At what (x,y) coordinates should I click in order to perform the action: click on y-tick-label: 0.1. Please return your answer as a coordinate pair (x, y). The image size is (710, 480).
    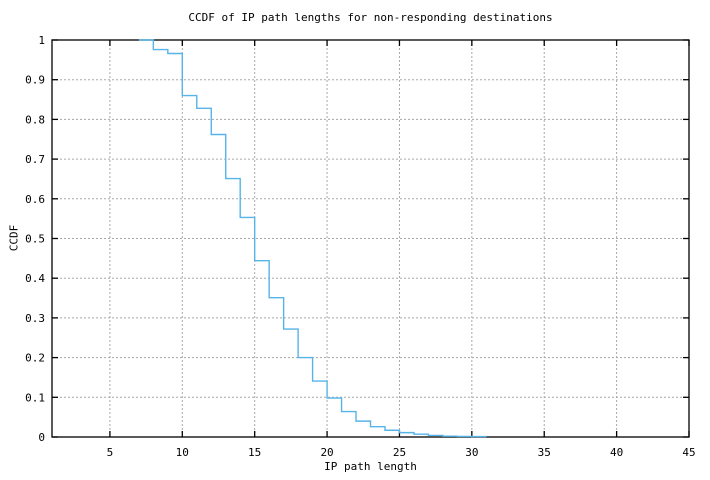
    Looking at the image, I should click on (35, 397).